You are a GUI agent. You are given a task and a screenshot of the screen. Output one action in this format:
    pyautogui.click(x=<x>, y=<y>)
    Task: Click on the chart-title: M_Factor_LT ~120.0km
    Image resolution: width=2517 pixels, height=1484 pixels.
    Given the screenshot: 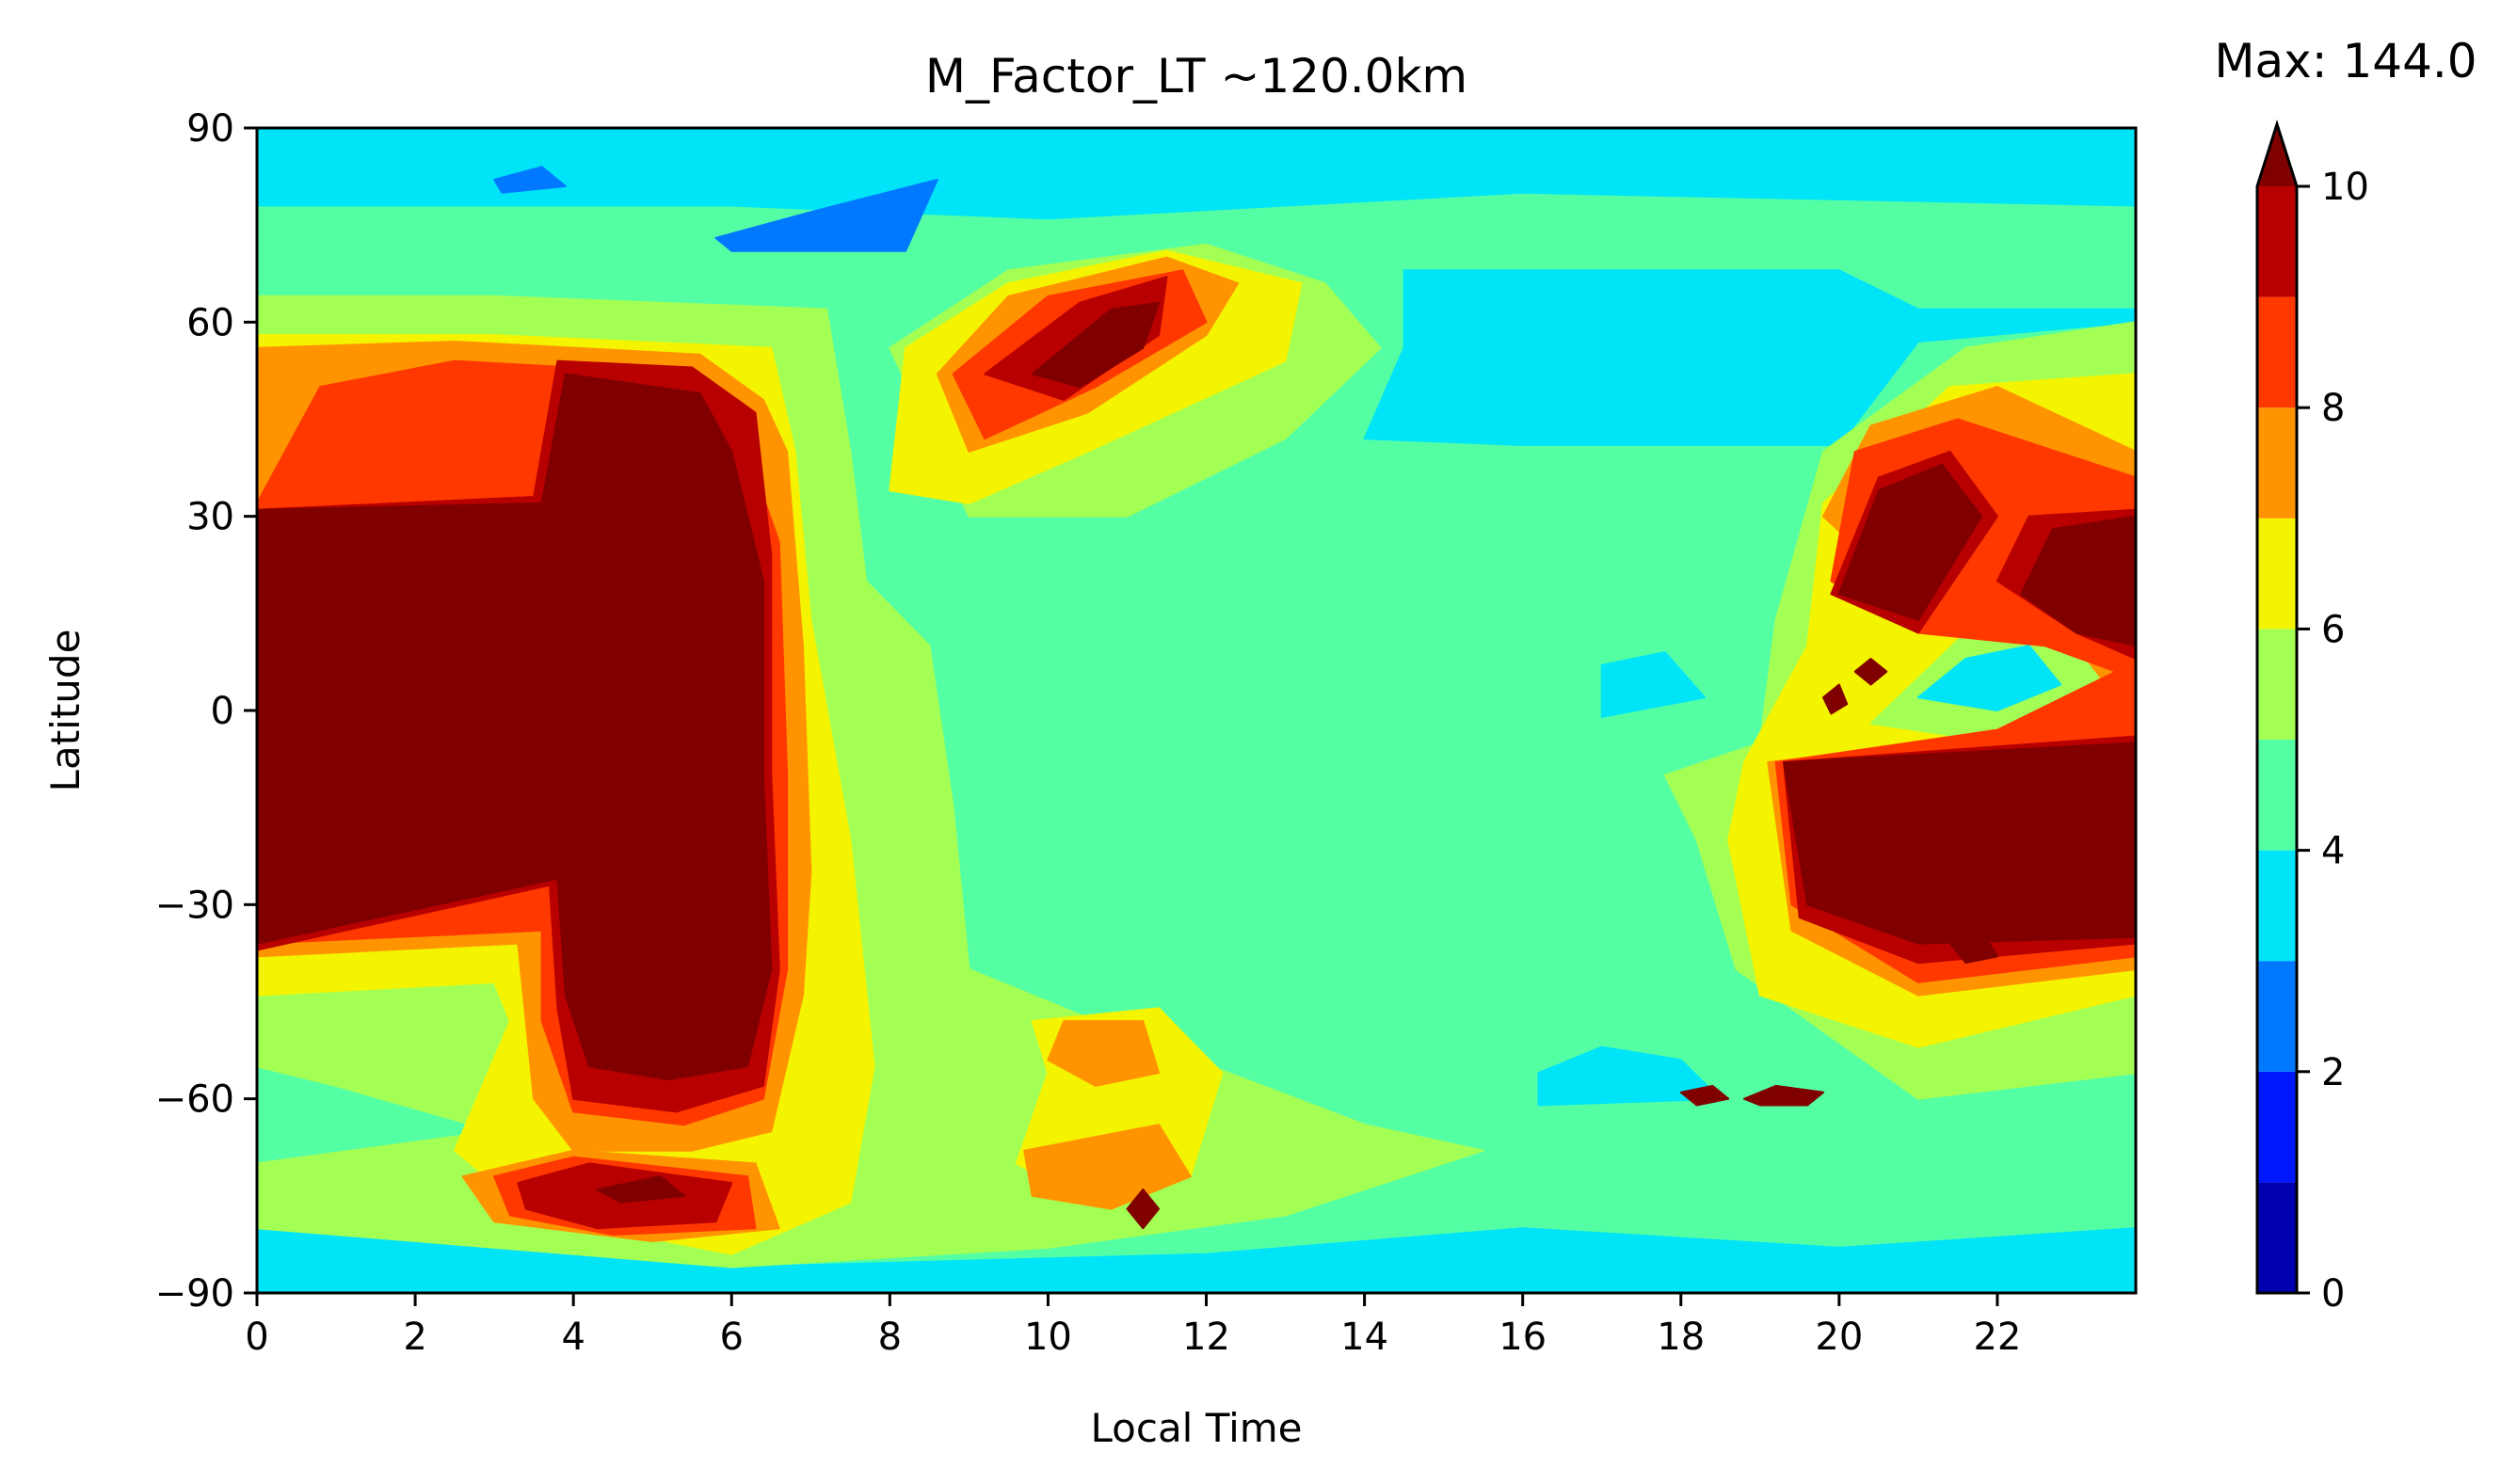 What is the action you would take?
    pyautogui.click(x=1196, y=76)
    